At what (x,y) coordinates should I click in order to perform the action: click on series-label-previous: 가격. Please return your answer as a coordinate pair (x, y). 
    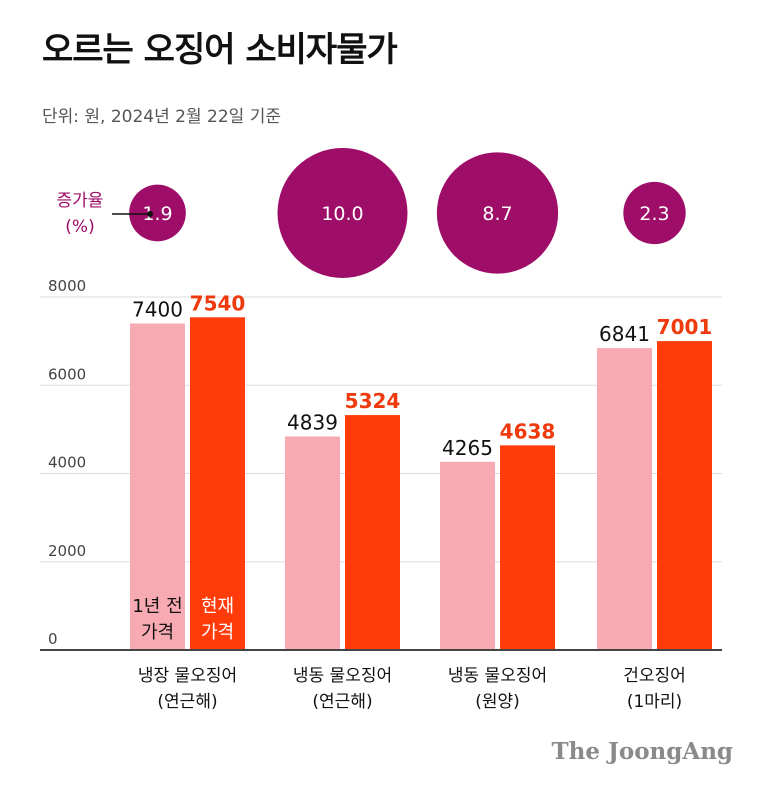
    Looking at the image, I should click on (157, 632).